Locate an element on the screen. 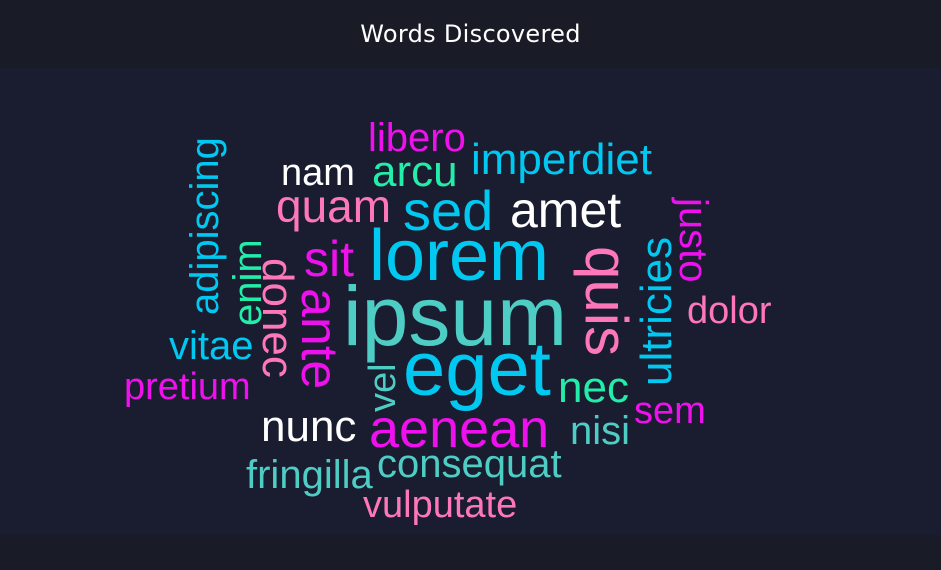 The width and height of the screenshot is (941, 570). word-vulputate: vulputate is located at coordinates (440, 505).